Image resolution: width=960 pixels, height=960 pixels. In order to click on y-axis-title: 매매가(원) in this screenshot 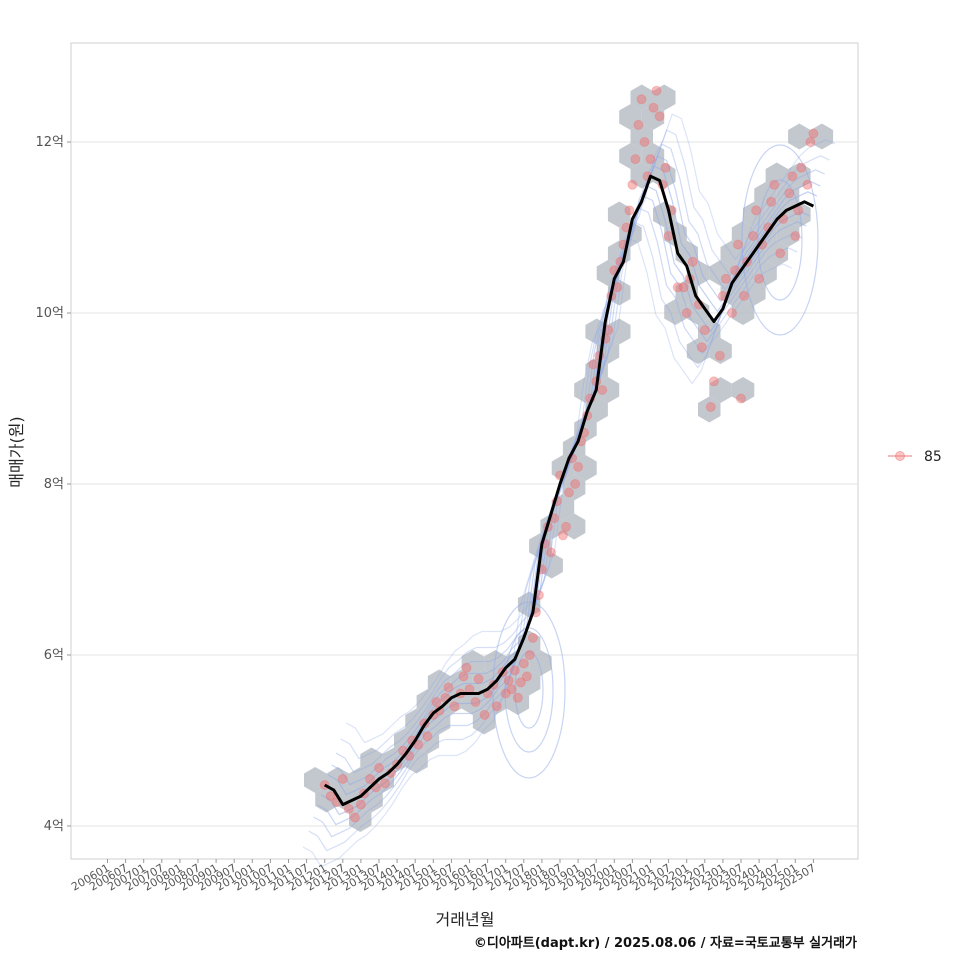, I will do `click(16, 451)`.